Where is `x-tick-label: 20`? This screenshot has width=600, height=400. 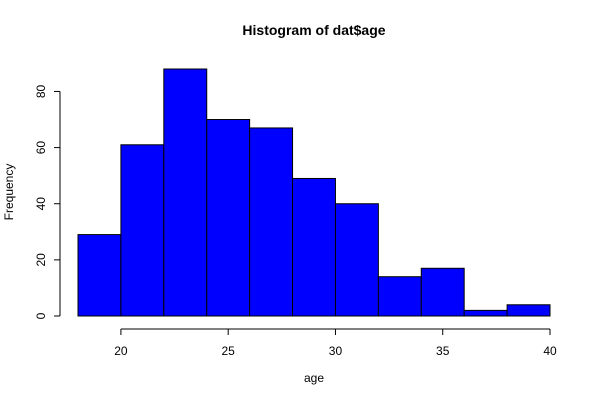
x-tick-label: 20 is located at coordinates (121, 351).